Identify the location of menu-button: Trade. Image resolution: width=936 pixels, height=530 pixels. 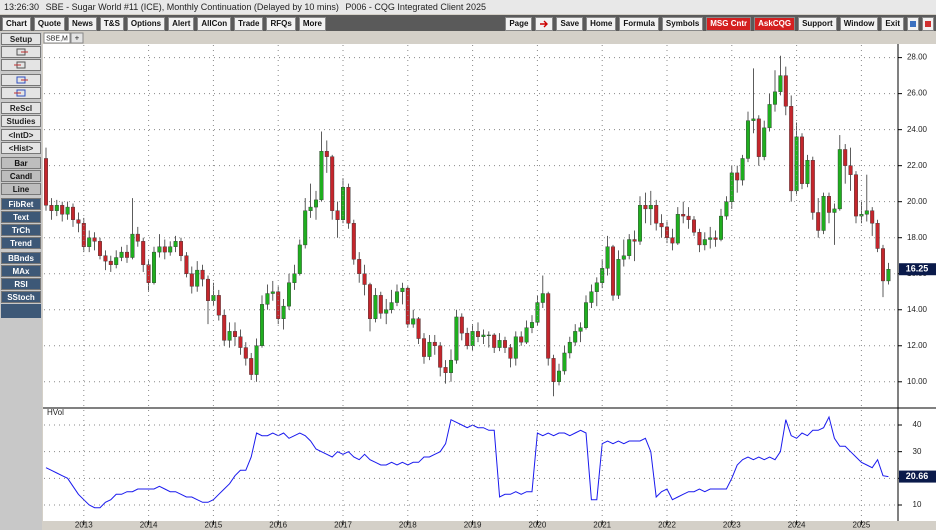
(249, 24).